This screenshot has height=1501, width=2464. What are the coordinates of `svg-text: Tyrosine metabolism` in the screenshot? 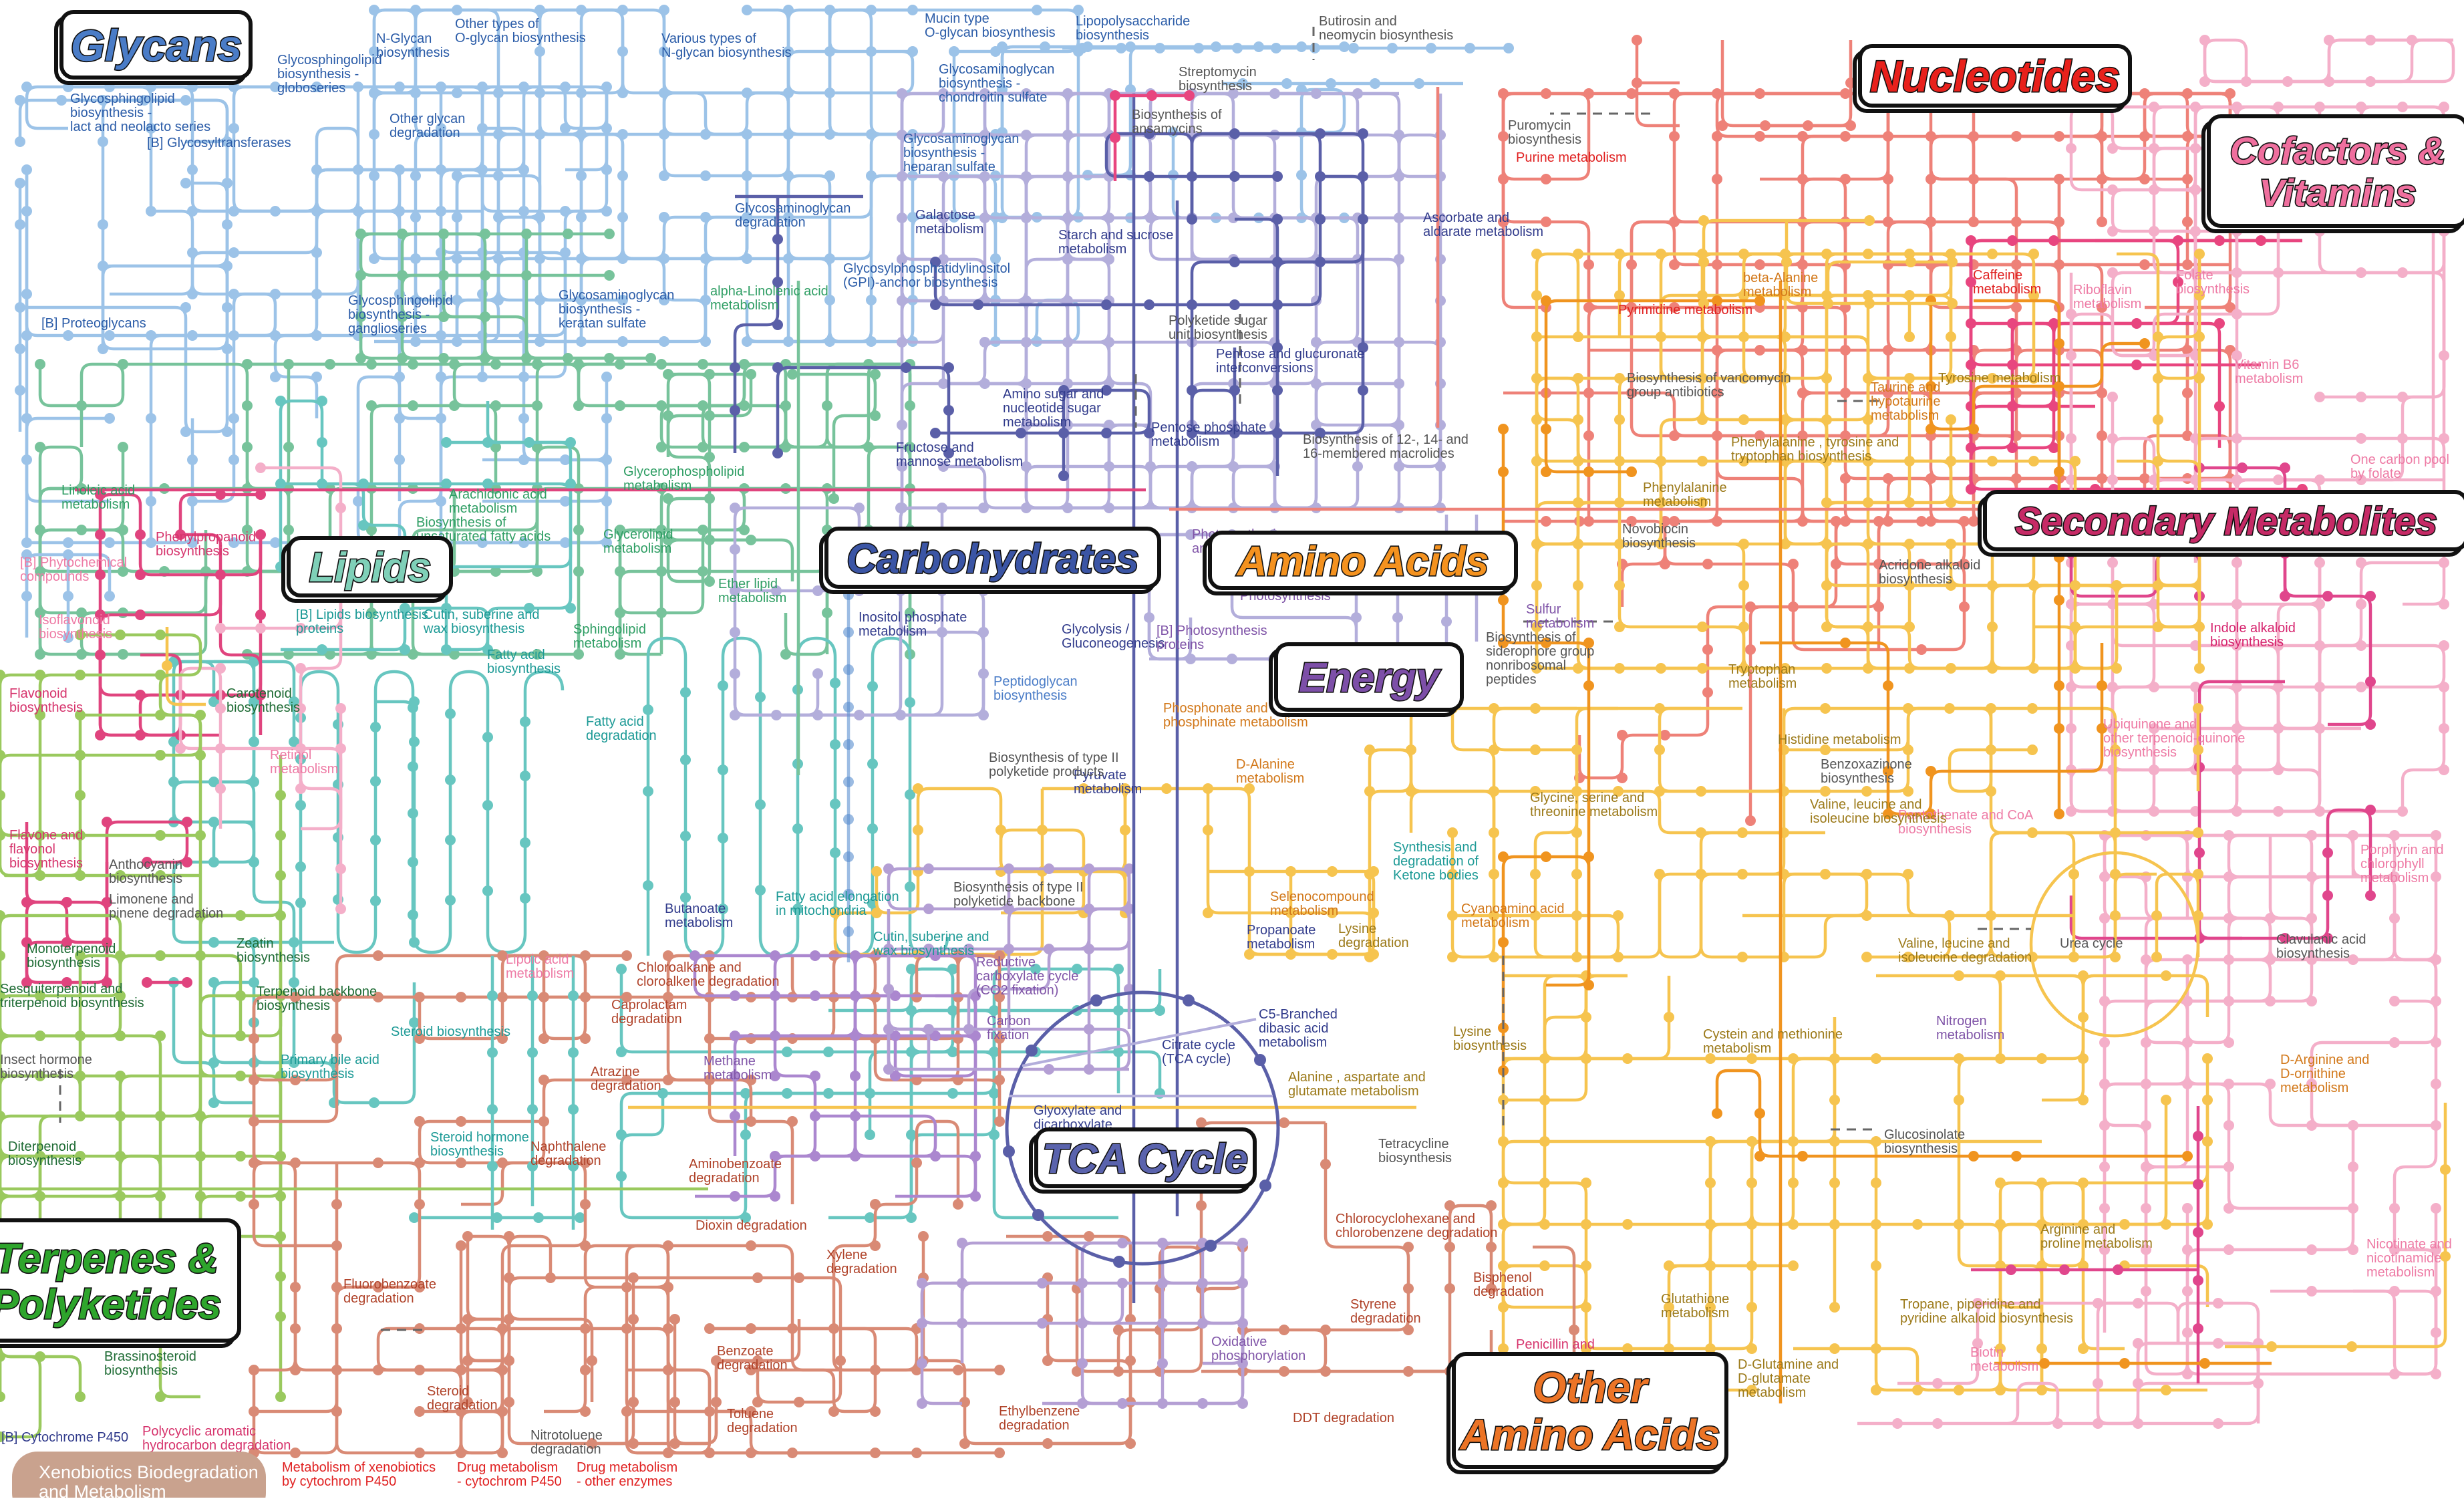 It's located at (1999, 378).